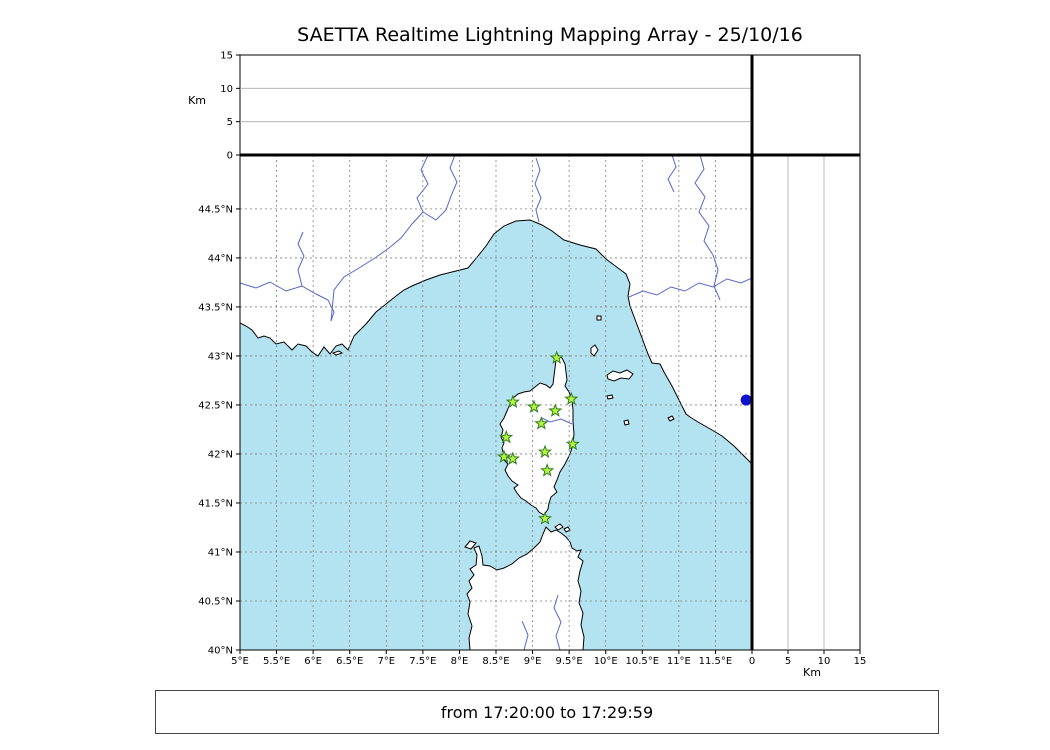  What do you see at coordinates (671, 418) in the screenshot?
I see `island-giglio` at bounding box center [671, 418].